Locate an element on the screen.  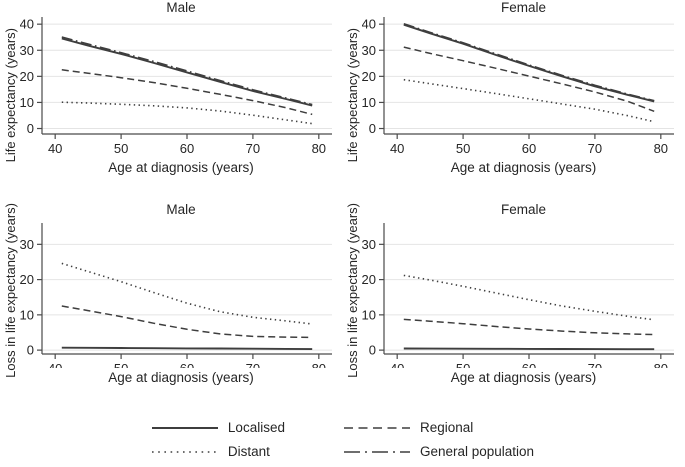
legend-label: General population is located at coordinates (477, 451).